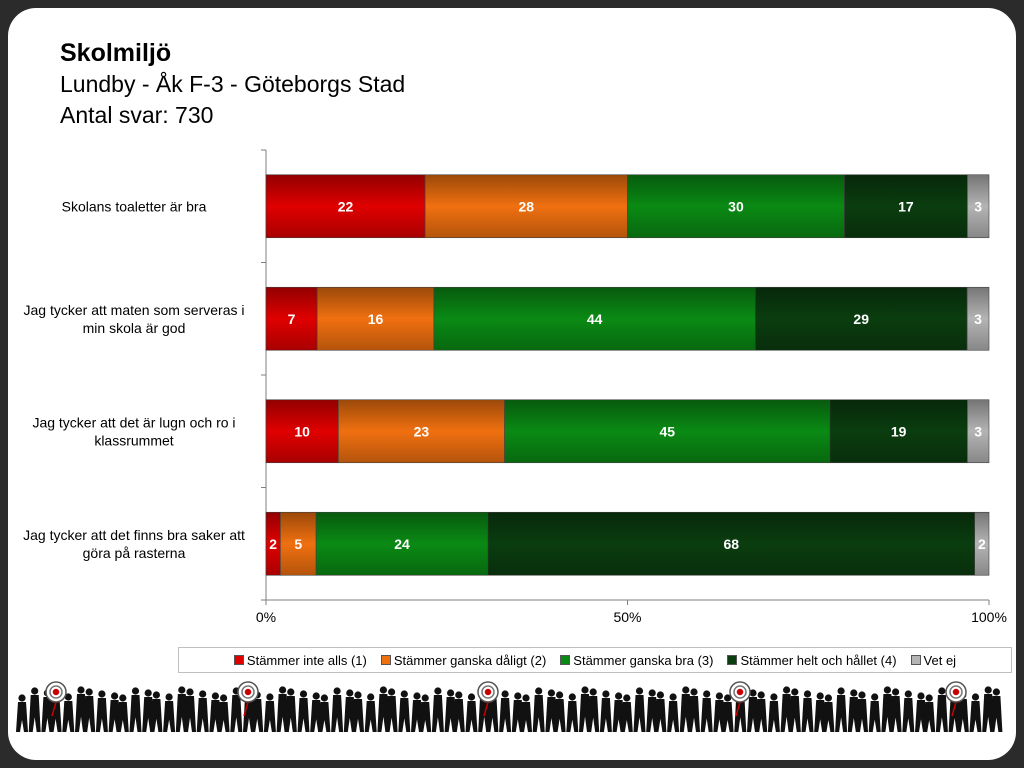 The width and height of the screenshot is (1024, 768). What do you see at coordinates (422, 431) in the screenshot?
I see `bar-value-label: 23` at bounding box center [422, 431].